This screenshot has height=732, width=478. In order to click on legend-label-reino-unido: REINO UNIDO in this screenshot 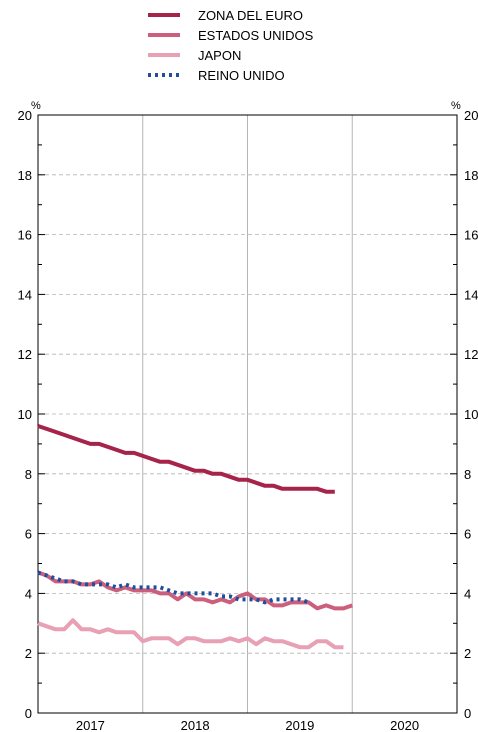, I will do `click(241, 75)`.